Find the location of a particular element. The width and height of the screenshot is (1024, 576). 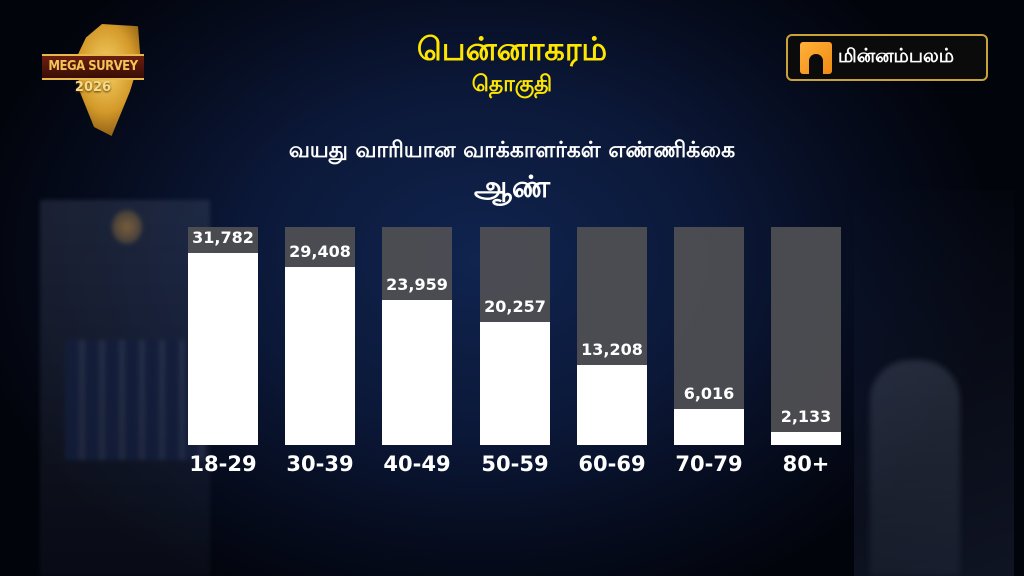

bar-40-49: 23,959 is located at coordinates (417, 336).